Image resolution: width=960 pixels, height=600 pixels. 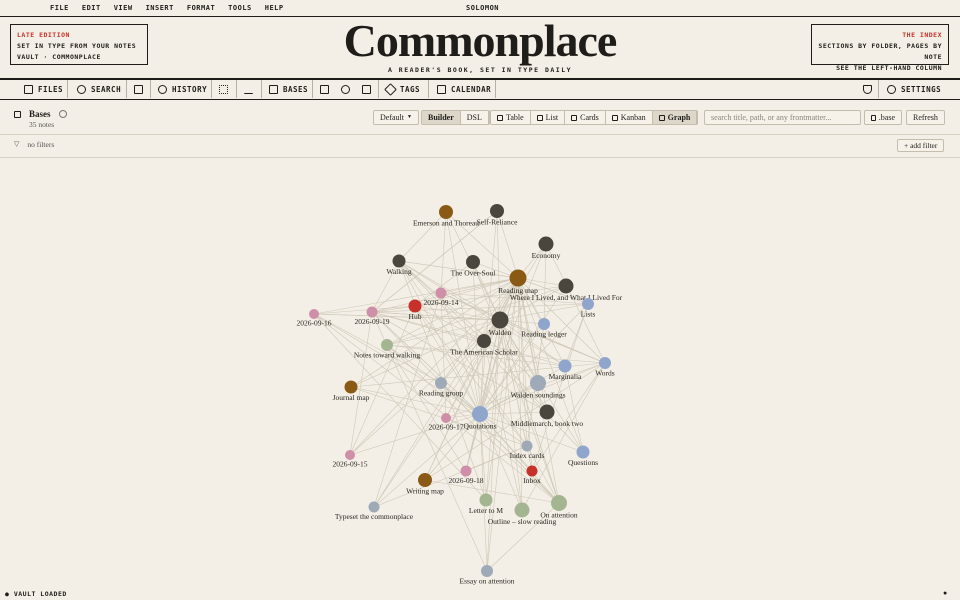 I want to click on history-button: HISTORY, so click(x=182, y=89).